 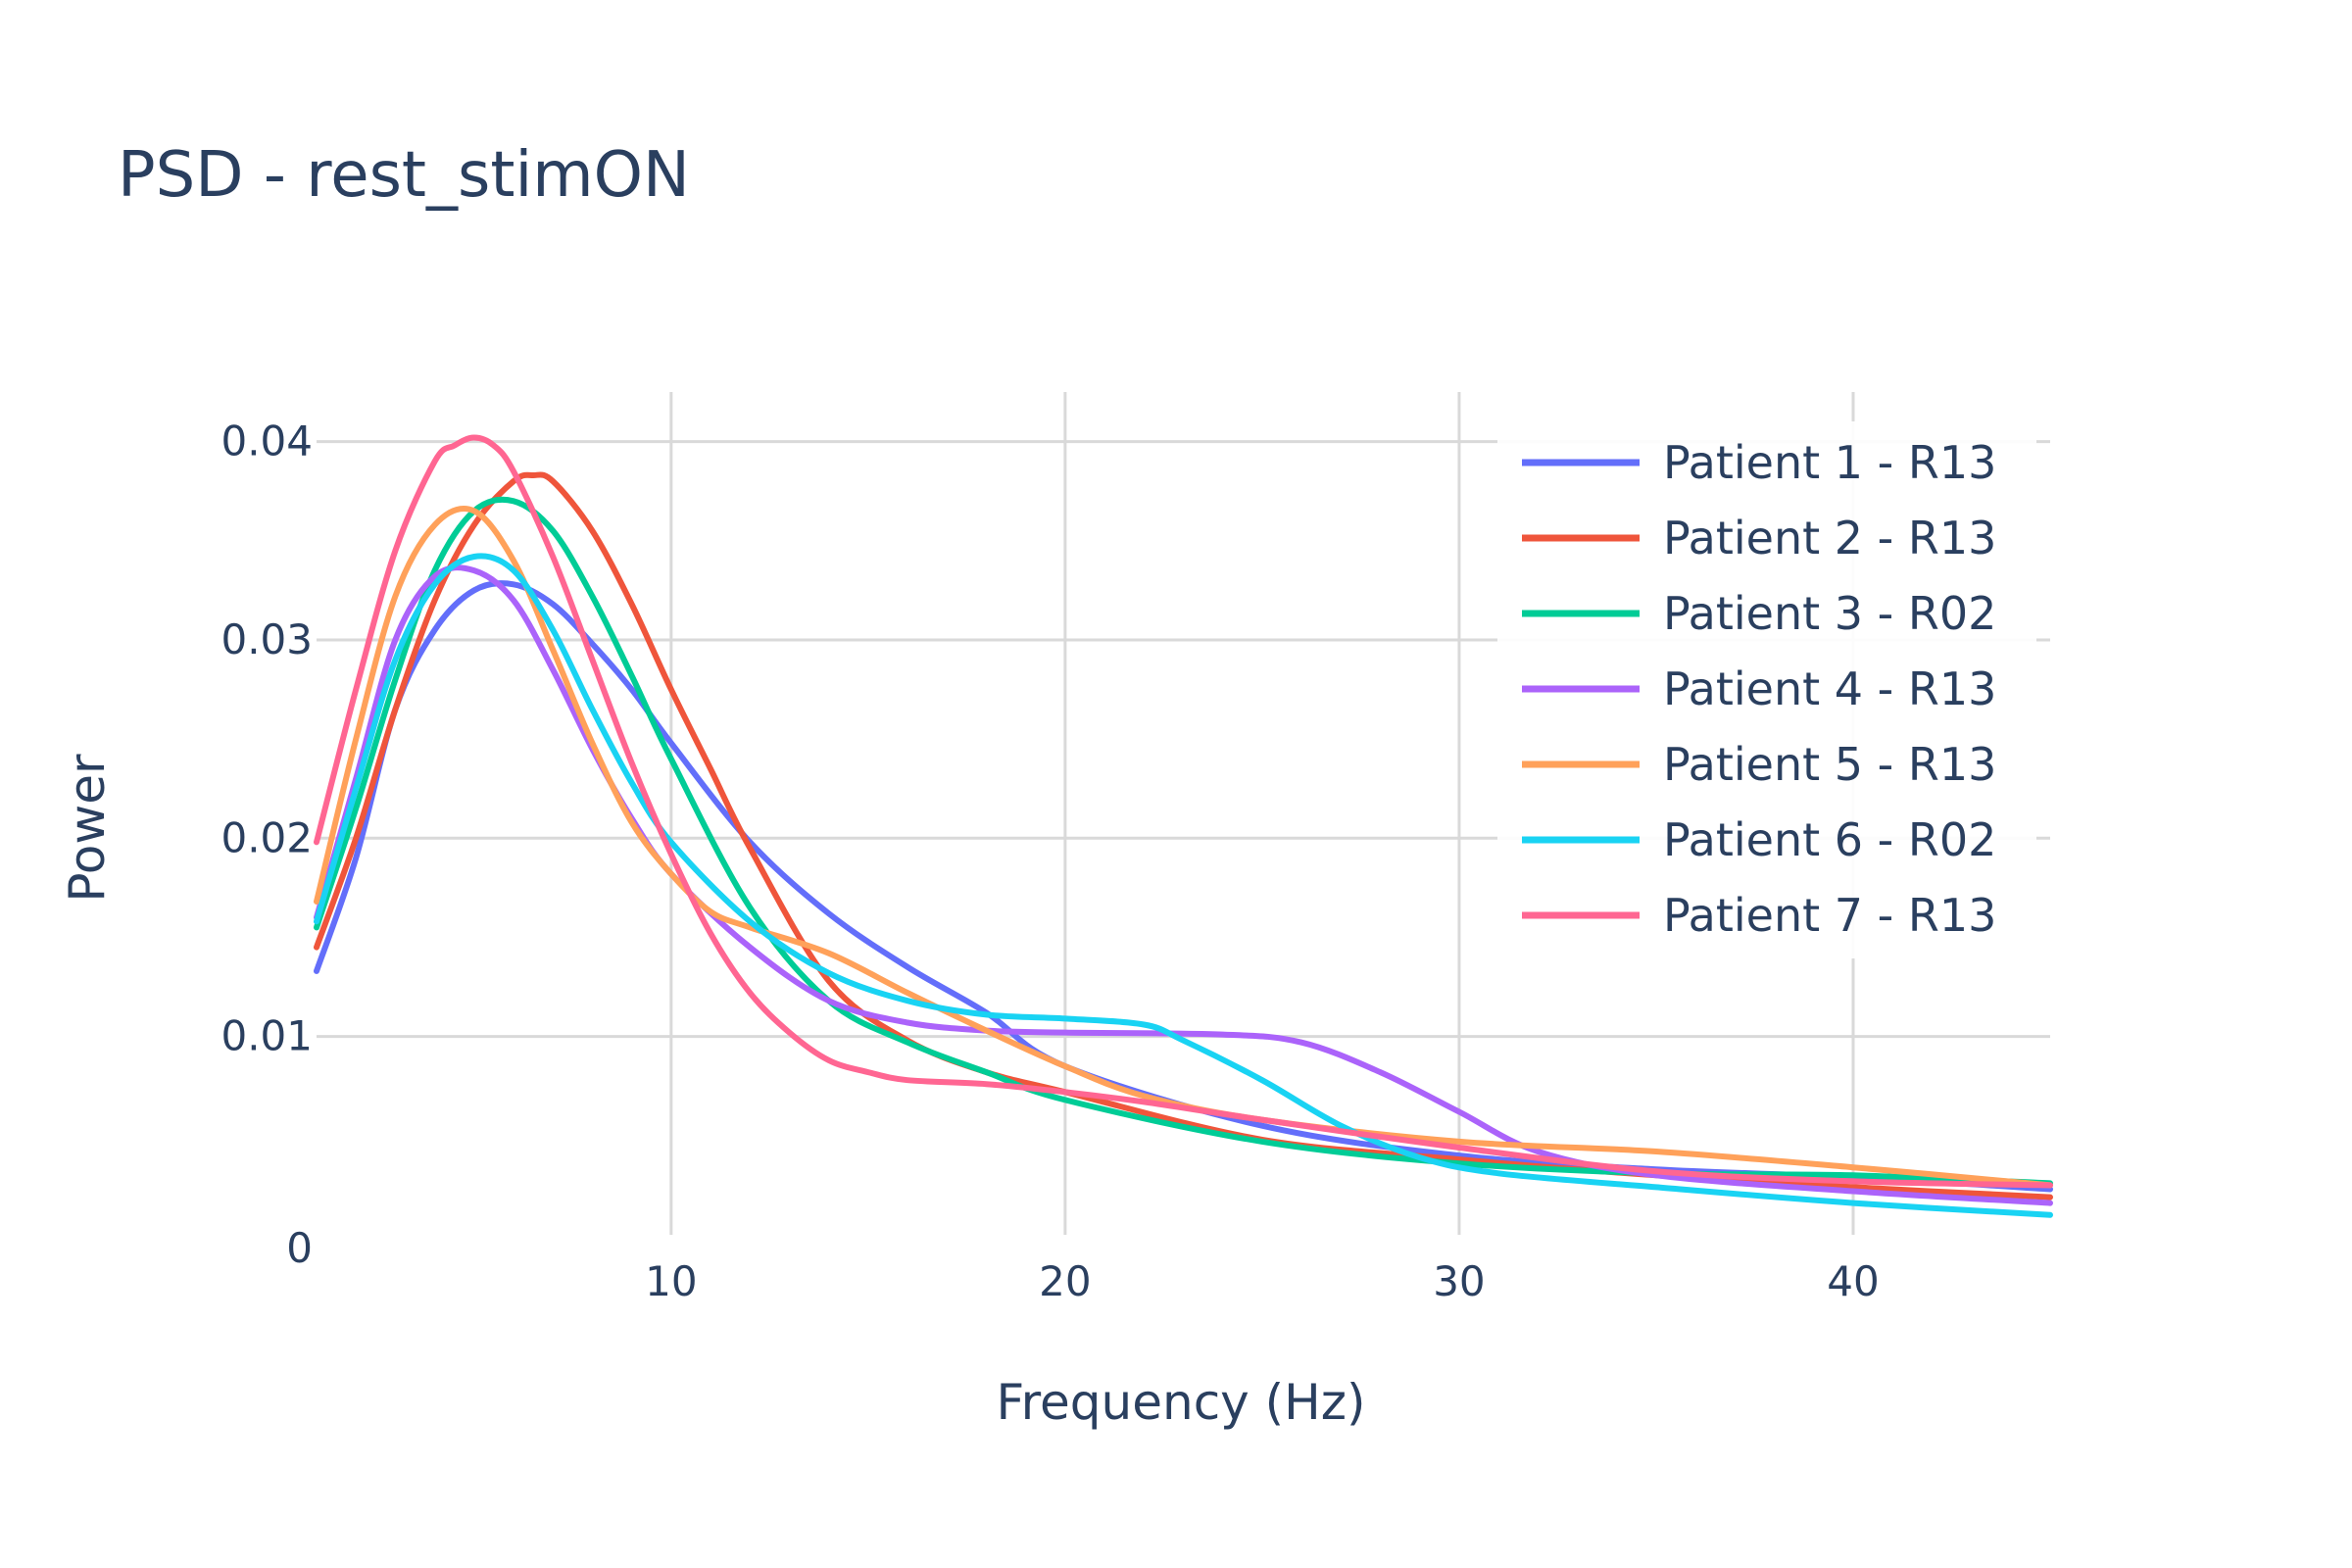 What do you see at coordinates (266, 1036) in the screenshot?
I see `y-tick-label: 0.01` at bounding box center [266, 1036].